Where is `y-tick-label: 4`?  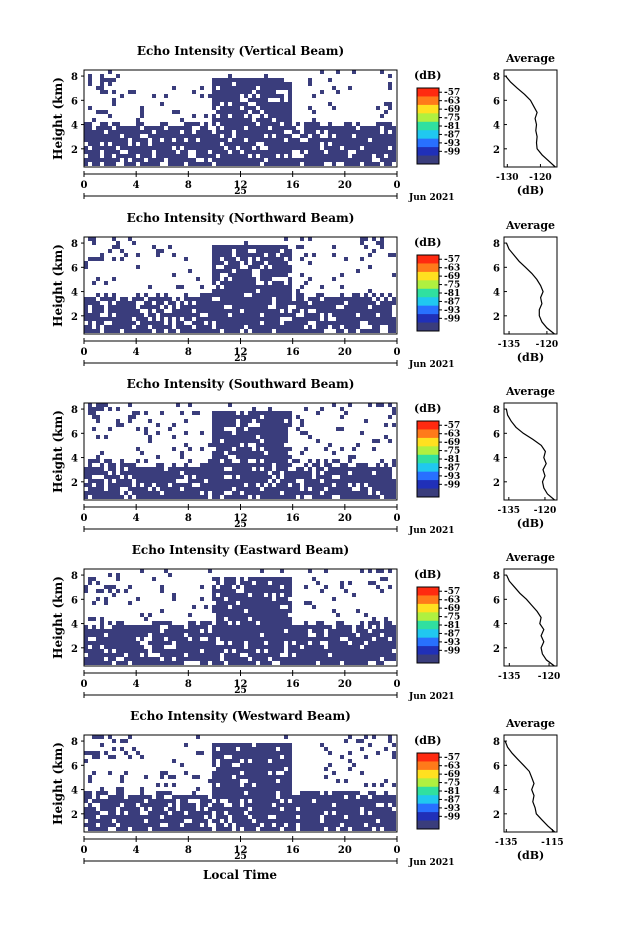
y-tick-label: 4 is located at coordinates (74, 126).